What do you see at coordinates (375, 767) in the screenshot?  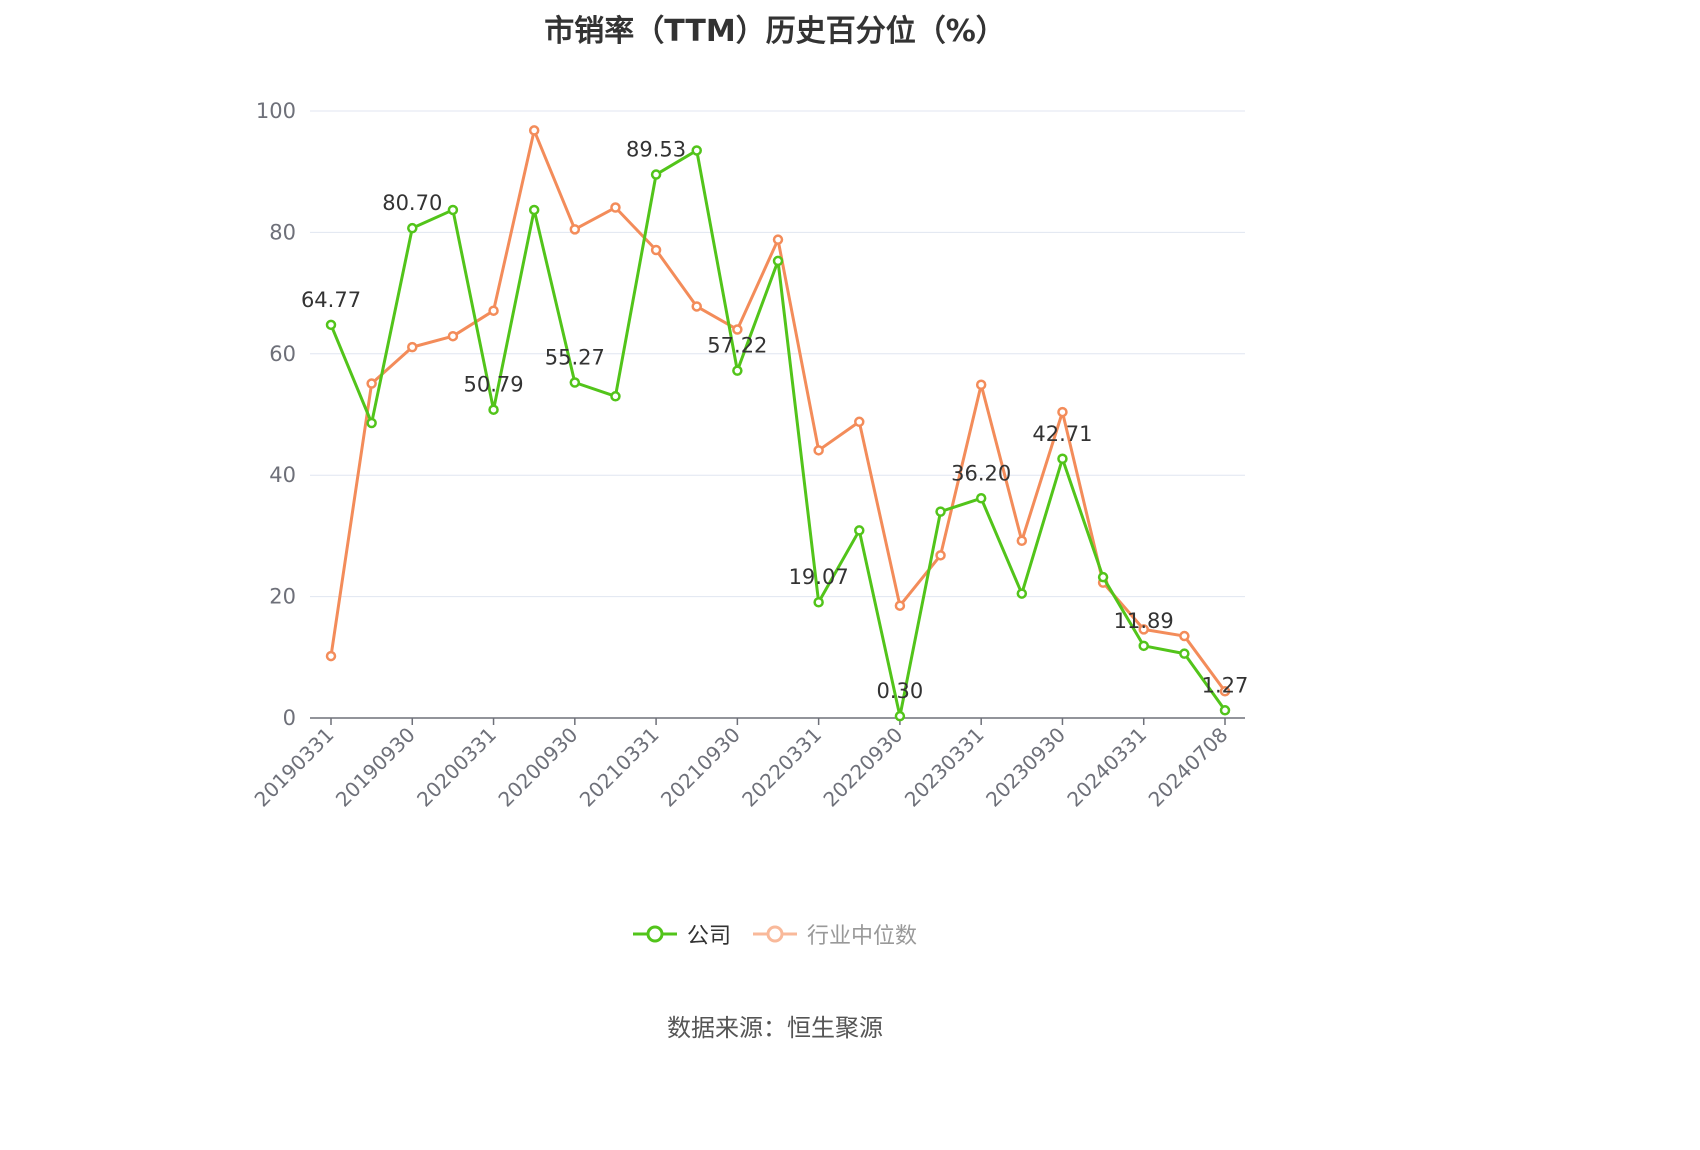 I see `x-tick-label: 20190930` at bounding box center [375, 767].